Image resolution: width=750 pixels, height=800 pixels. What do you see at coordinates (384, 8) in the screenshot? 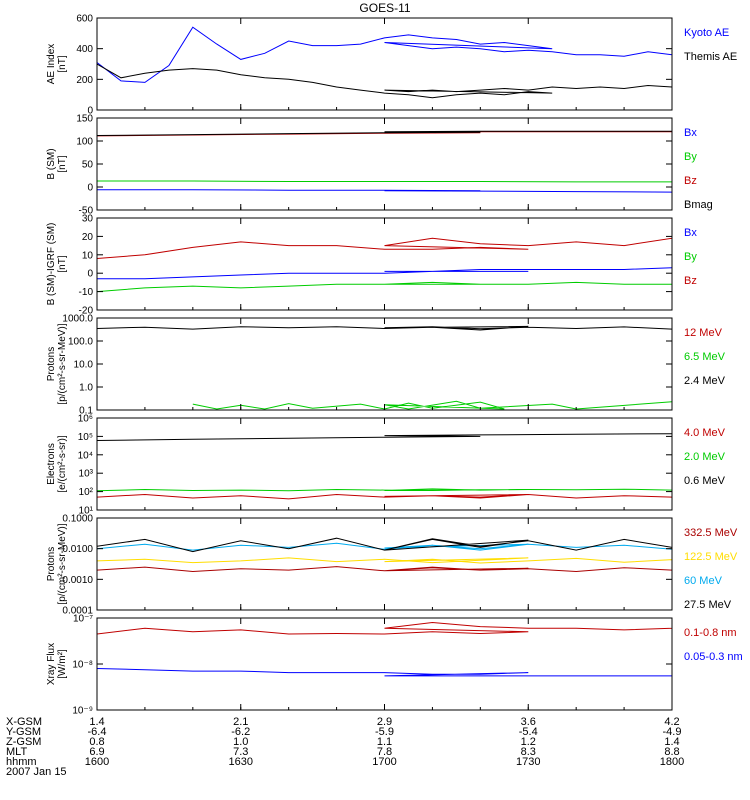
I see `chart-title: GOES-11` at bounding box center [384, 8].